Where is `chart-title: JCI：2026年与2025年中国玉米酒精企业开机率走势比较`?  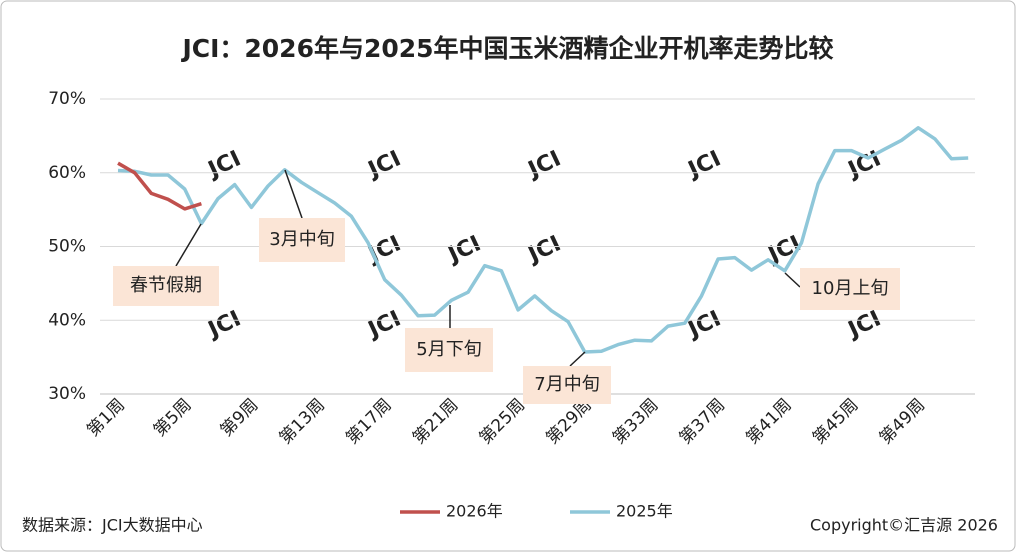 chart-title: JCI：2026年与2025年中国玉米酒精企业开机率走势比较 is located at coordinates (506, 48).